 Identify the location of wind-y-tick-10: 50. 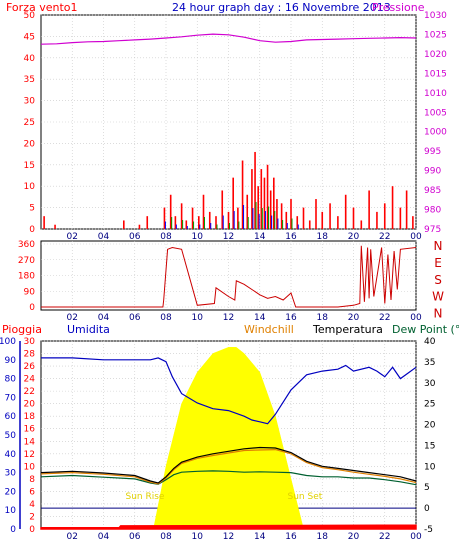
(30, 16).